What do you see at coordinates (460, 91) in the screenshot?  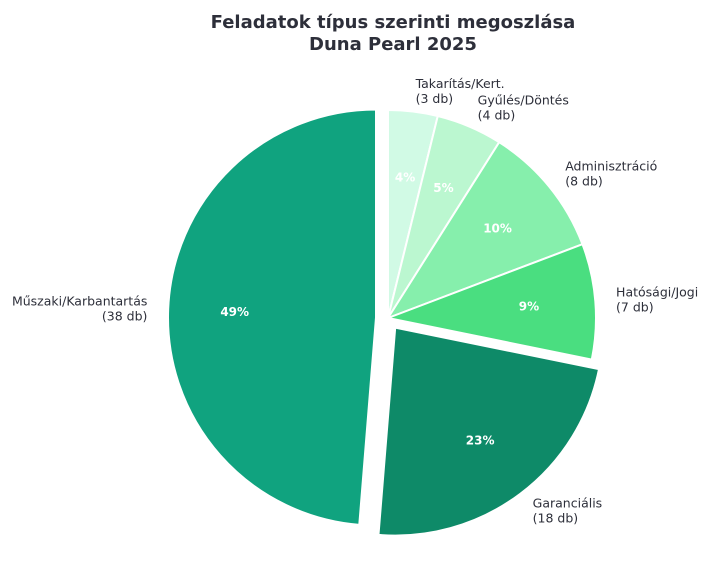 I see `category-label-takaritas-kert: Takarítás/Kert. (3 db)` at bounding box center [460, 91].